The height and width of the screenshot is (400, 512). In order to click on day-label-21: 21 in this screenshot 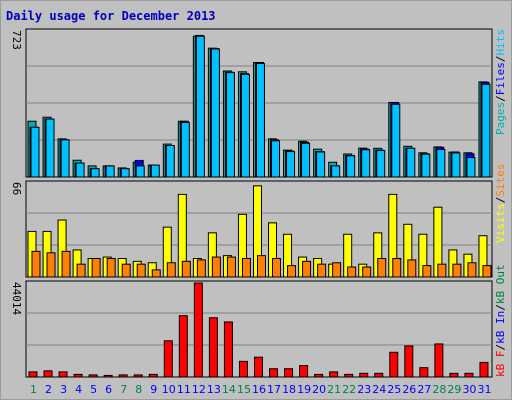, I will do `click(334, 389)`.